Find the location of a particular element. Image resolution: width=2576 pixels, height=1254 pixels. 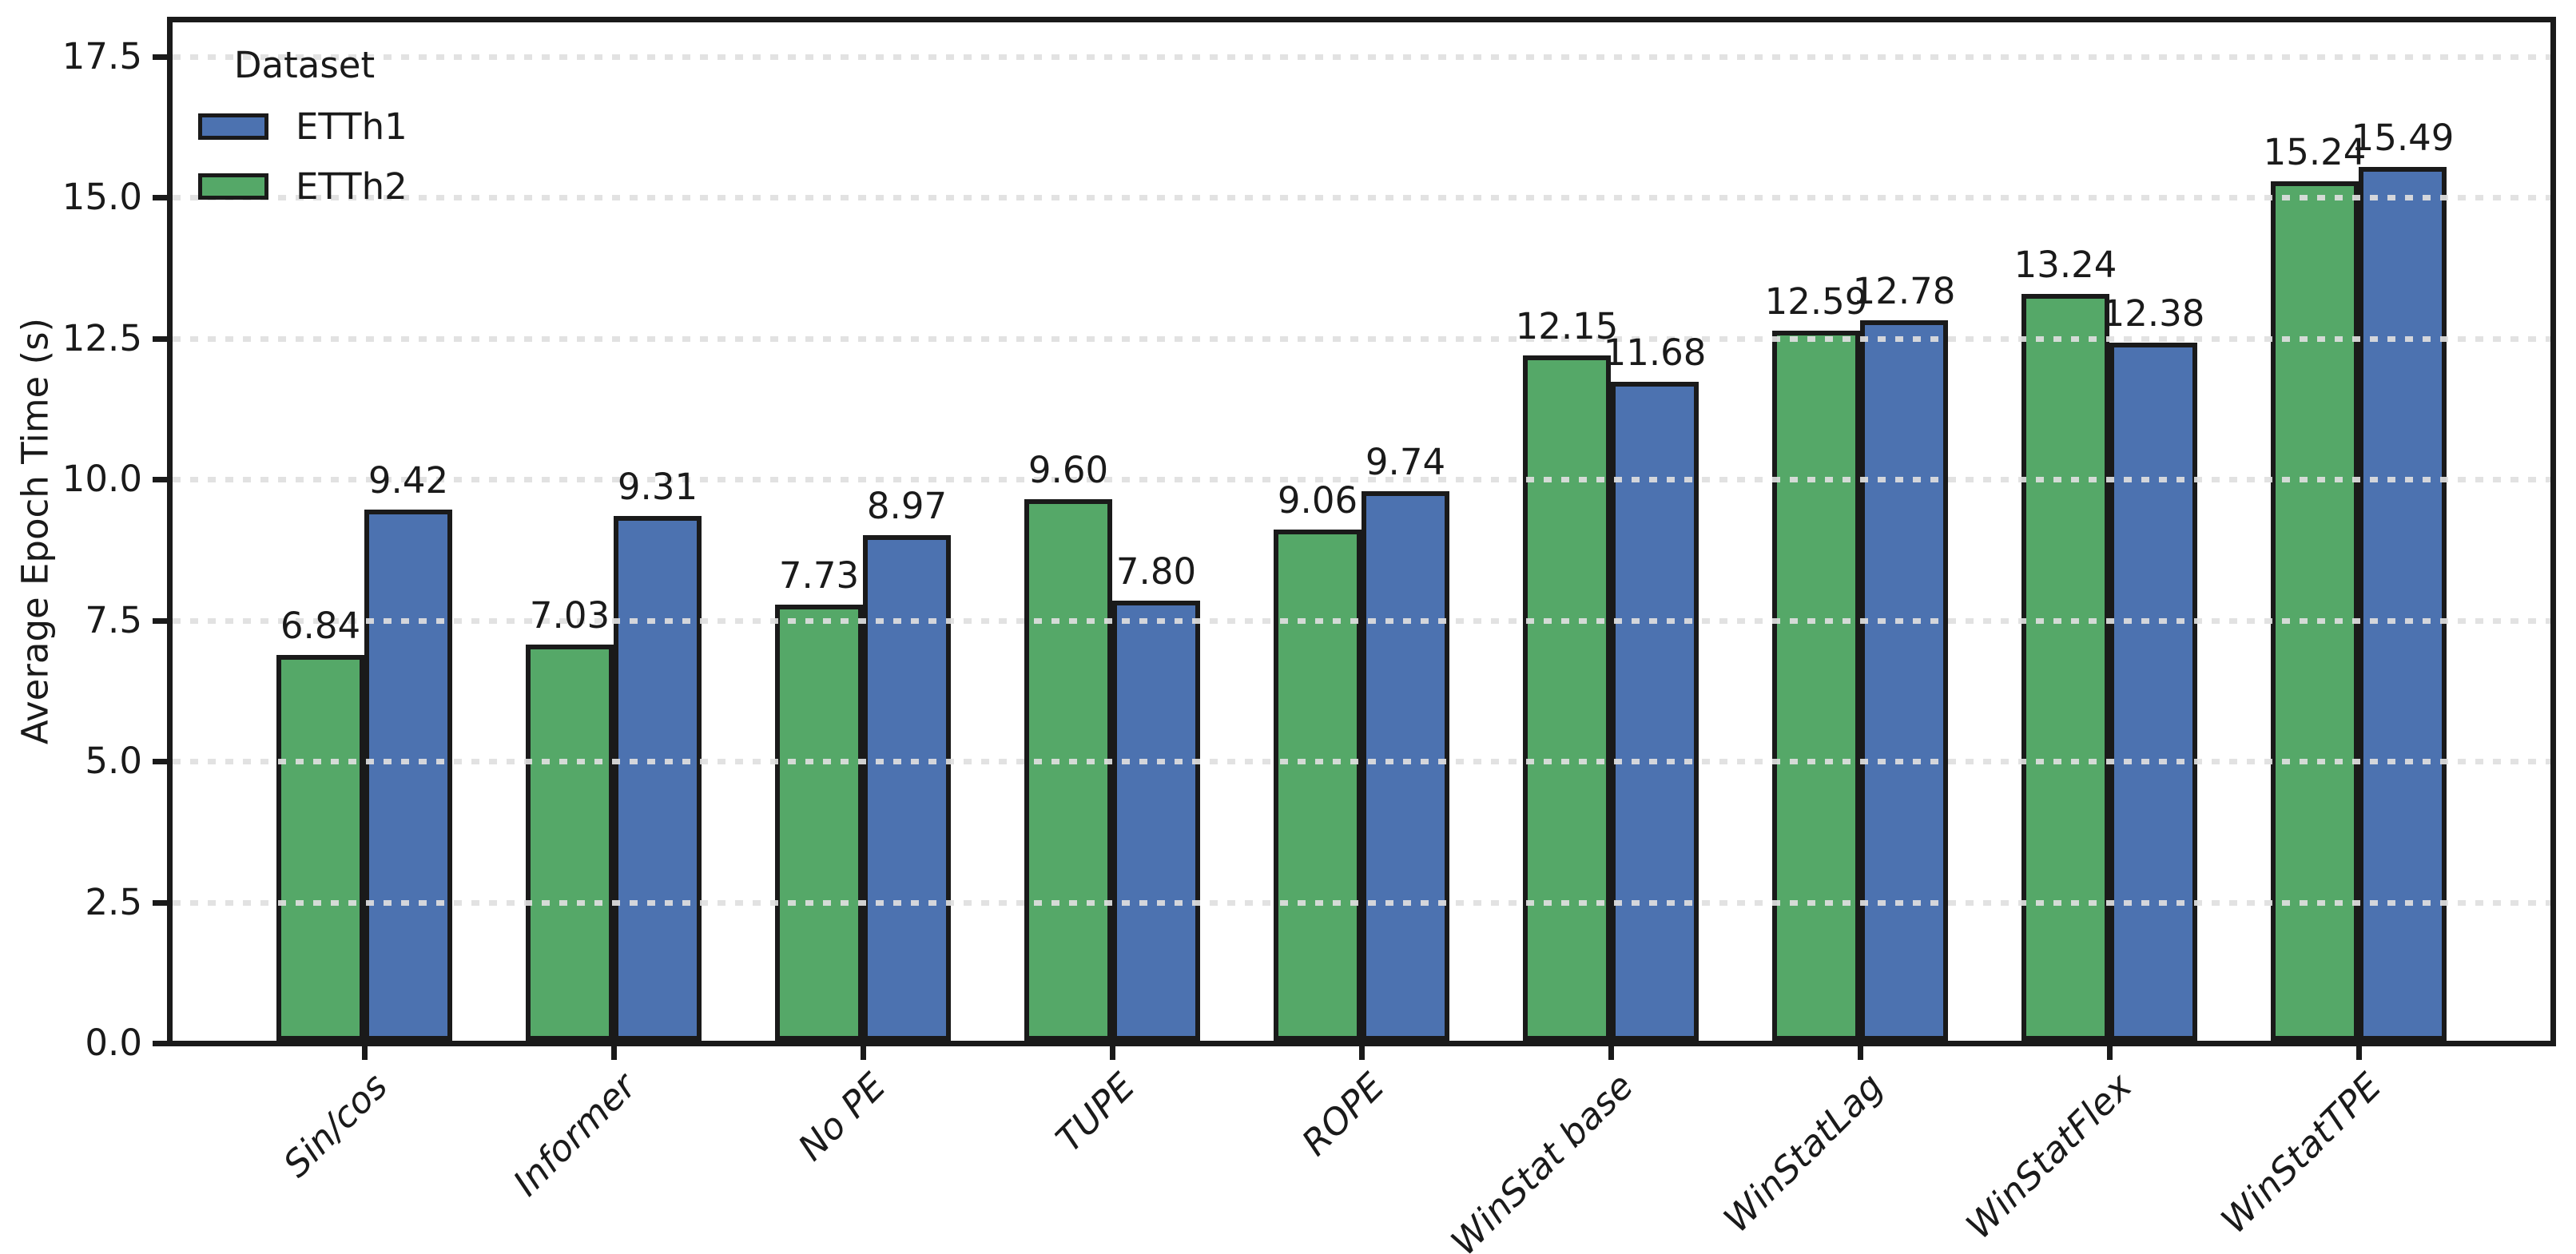

bar-value-label: 9.74 is located at coordinates (1405, 462).